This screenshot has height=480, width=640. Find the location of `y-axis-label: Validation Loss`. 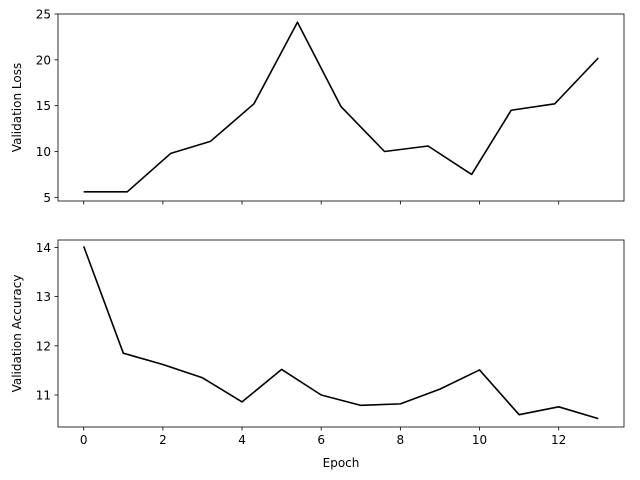

y-axis-label: Validation Loss is located at coordinates (17, 107).